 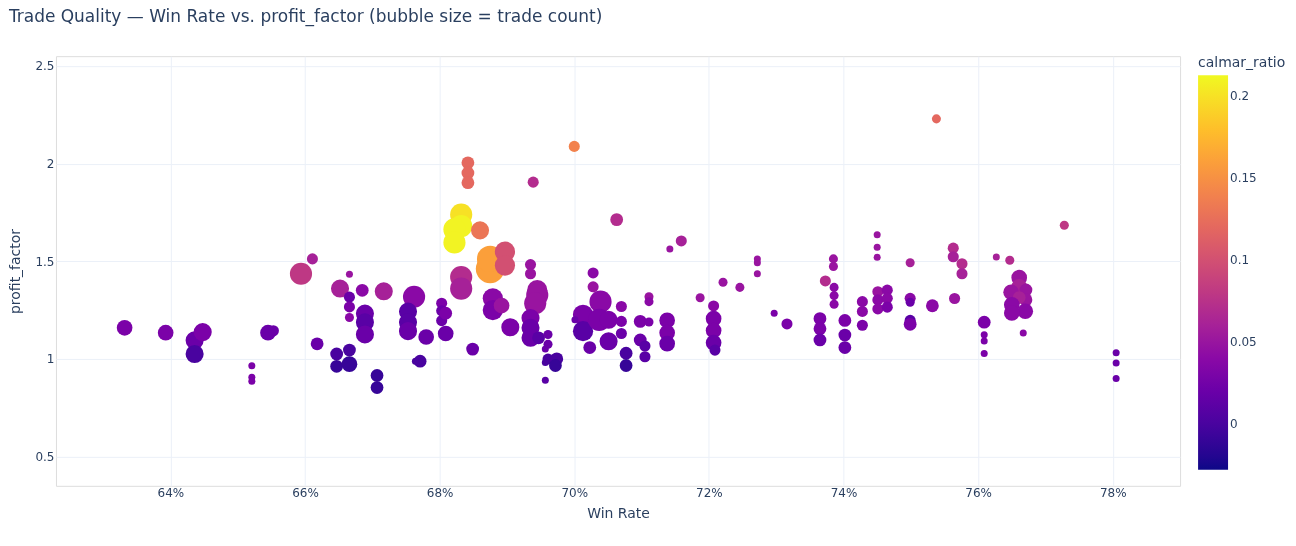 What do you see at coordinates (1240, 260) in the screenshot?
I see `color-bar-label: 0.1` at bounding box center [1240, 260].